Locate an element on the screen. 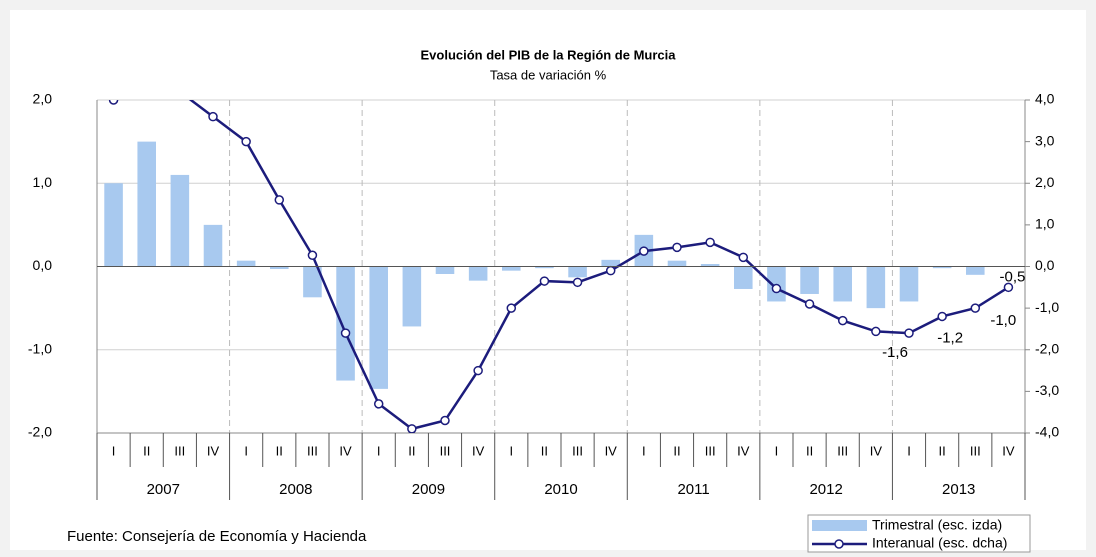 The width and height of the screenshot is (1096, 557). chart-subtitle: Tasa de variación % is located at coordinates (548, 74).